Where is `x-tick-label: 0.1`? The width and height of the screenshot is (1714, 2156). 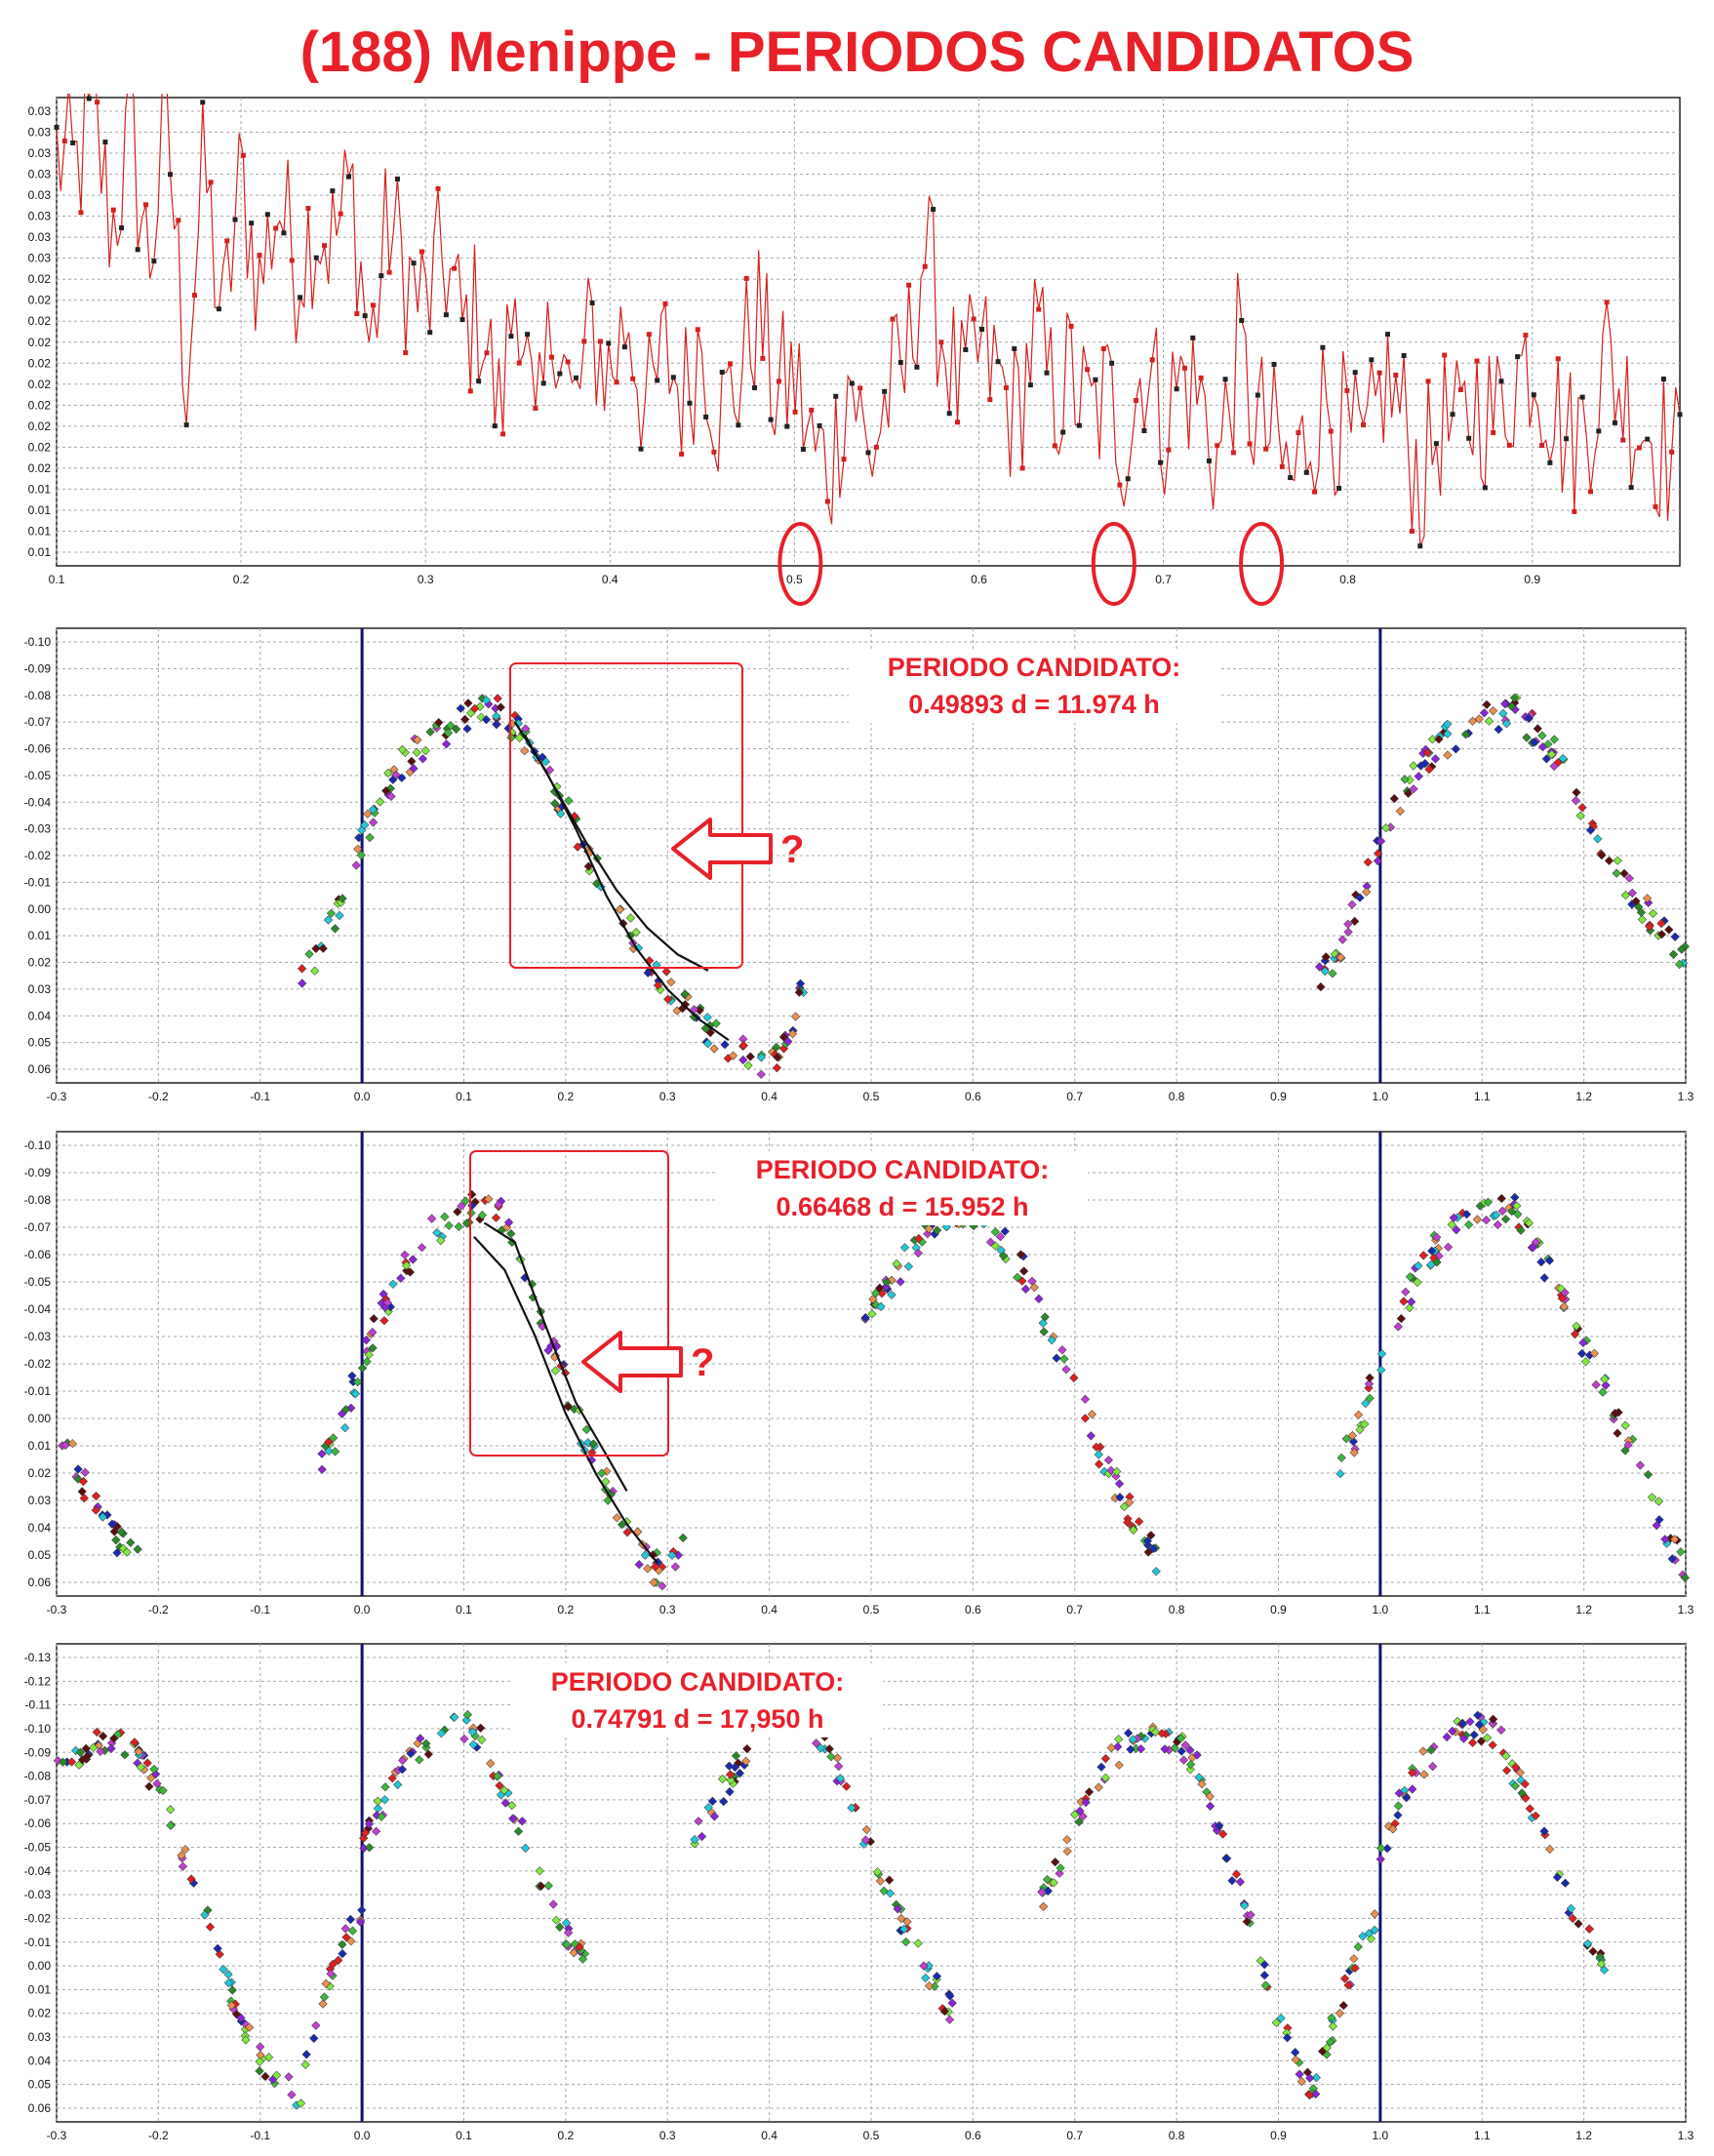 x-tick-label: 0.1 is located at coordinates (464, 2135).